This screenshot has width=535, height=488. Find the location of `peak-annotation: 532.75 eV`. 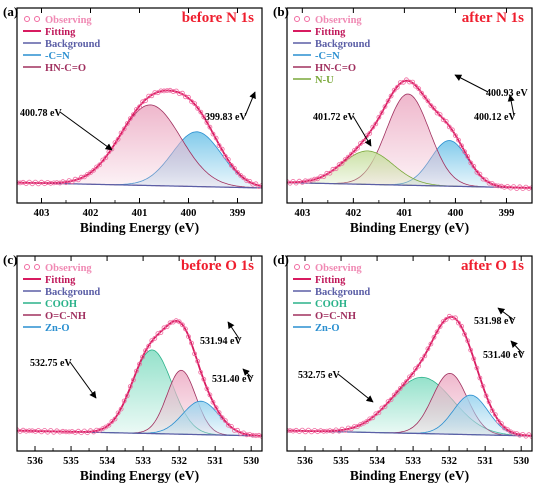

peak-annotation: 532.75 eV is located at coordinates (51, 363).